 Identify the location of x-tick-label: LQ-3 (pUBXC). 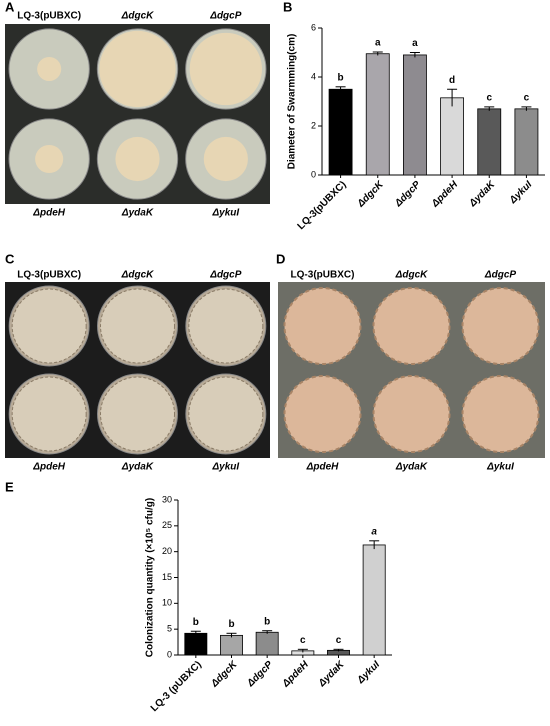
(176, 686).